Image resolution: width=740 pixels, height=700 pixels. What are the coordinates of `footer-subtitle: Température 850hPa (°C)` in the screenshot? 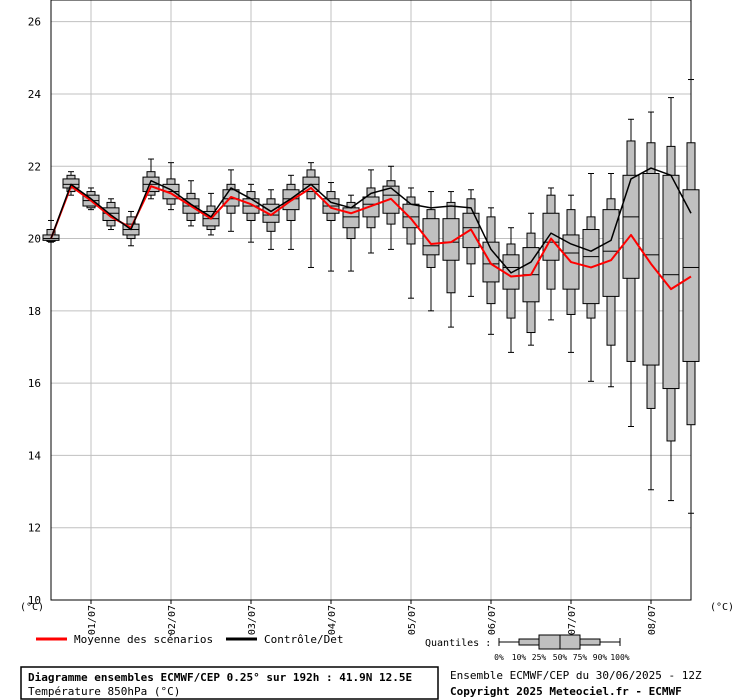 It's located at (104, 691).